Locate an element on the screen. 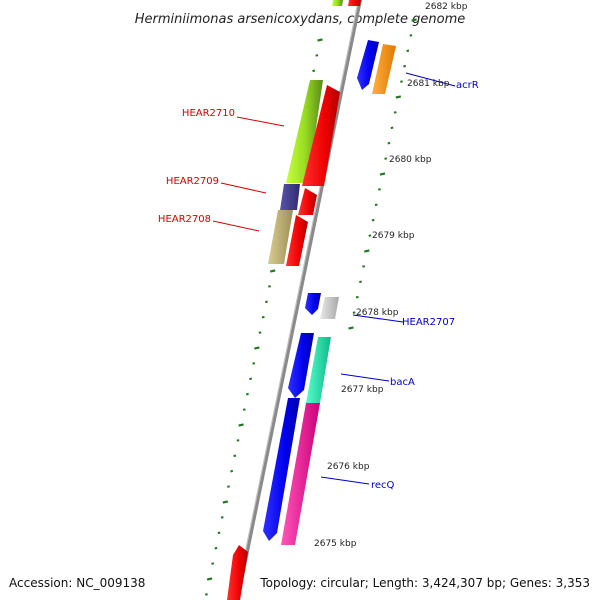  gene-acrR-blue is located at coordinates (368, 65).